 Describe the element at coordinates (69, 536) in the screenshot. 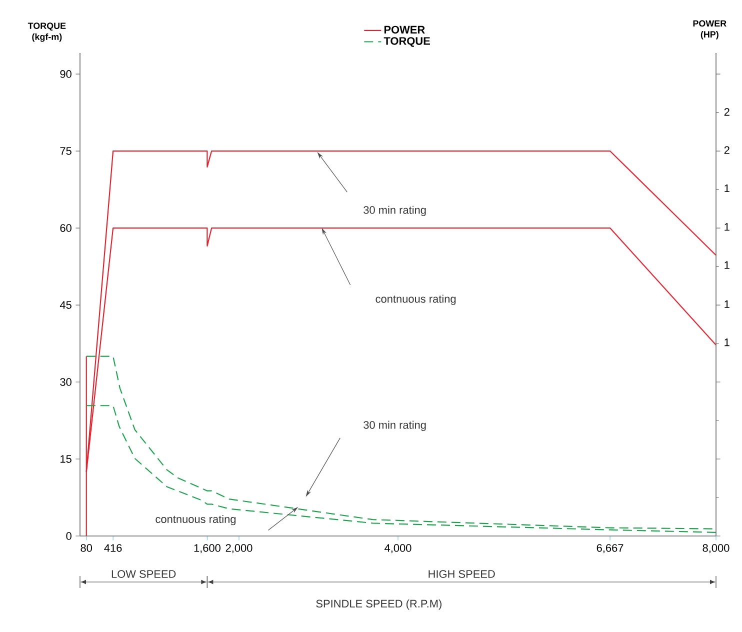

I see `y-tick-label: 0` at that location.